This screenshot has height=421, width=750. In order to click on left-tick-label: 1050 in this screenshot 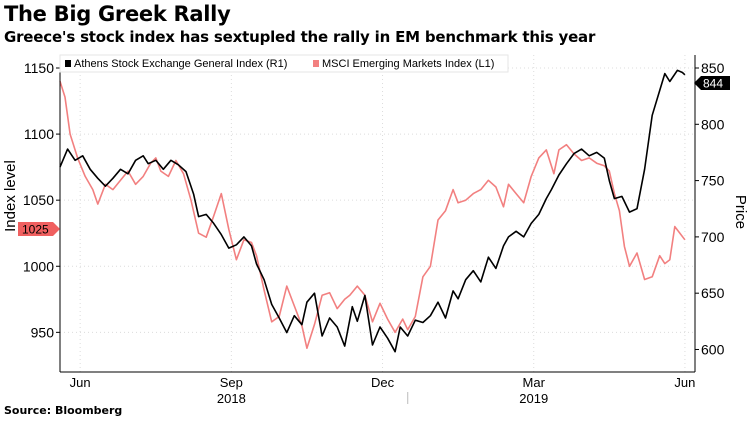, I will do `click(38, 200)`.